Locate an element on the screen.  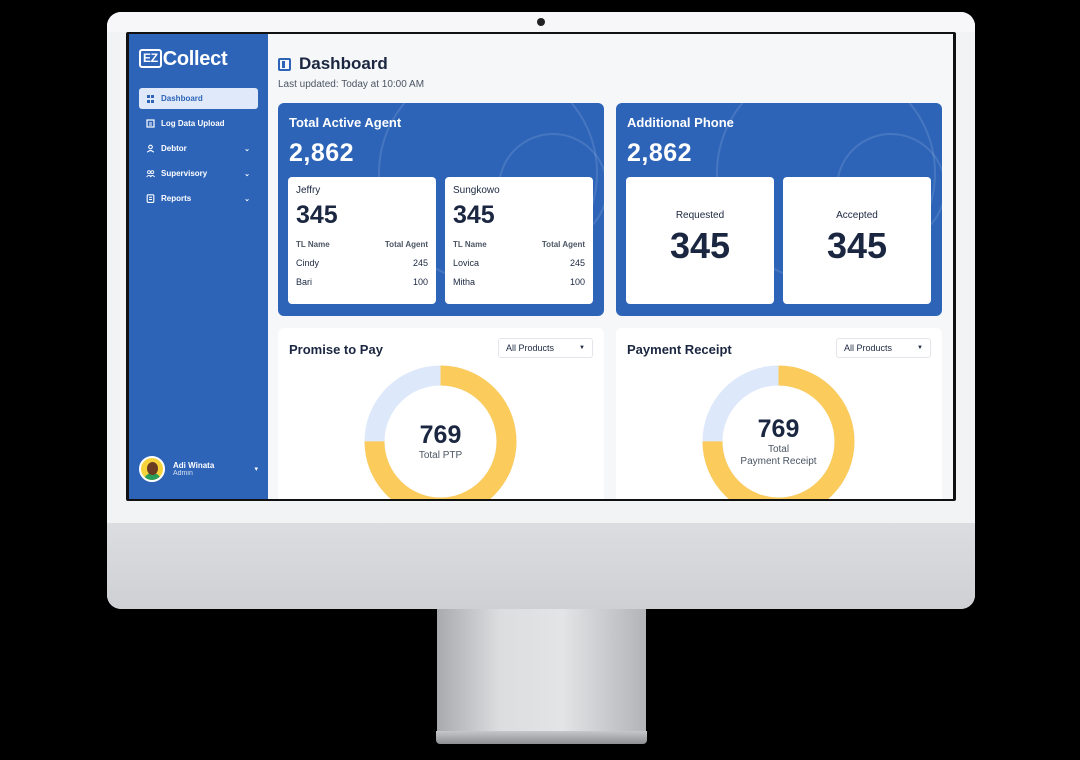
app-logo: EZ Collect is located at coordinates (183, 59).